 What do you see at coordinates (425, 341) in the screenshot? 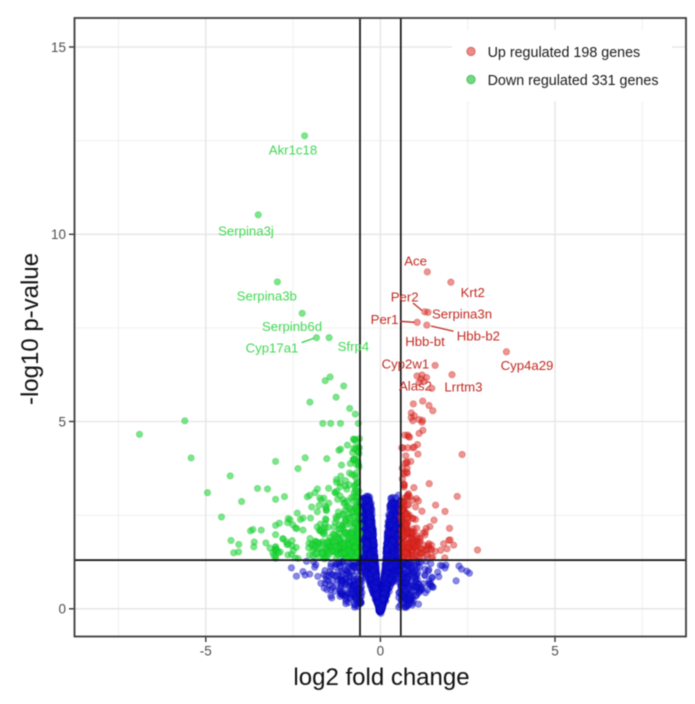
I see `svg-text: Hbb-bt` at bounding box center [425, 341].